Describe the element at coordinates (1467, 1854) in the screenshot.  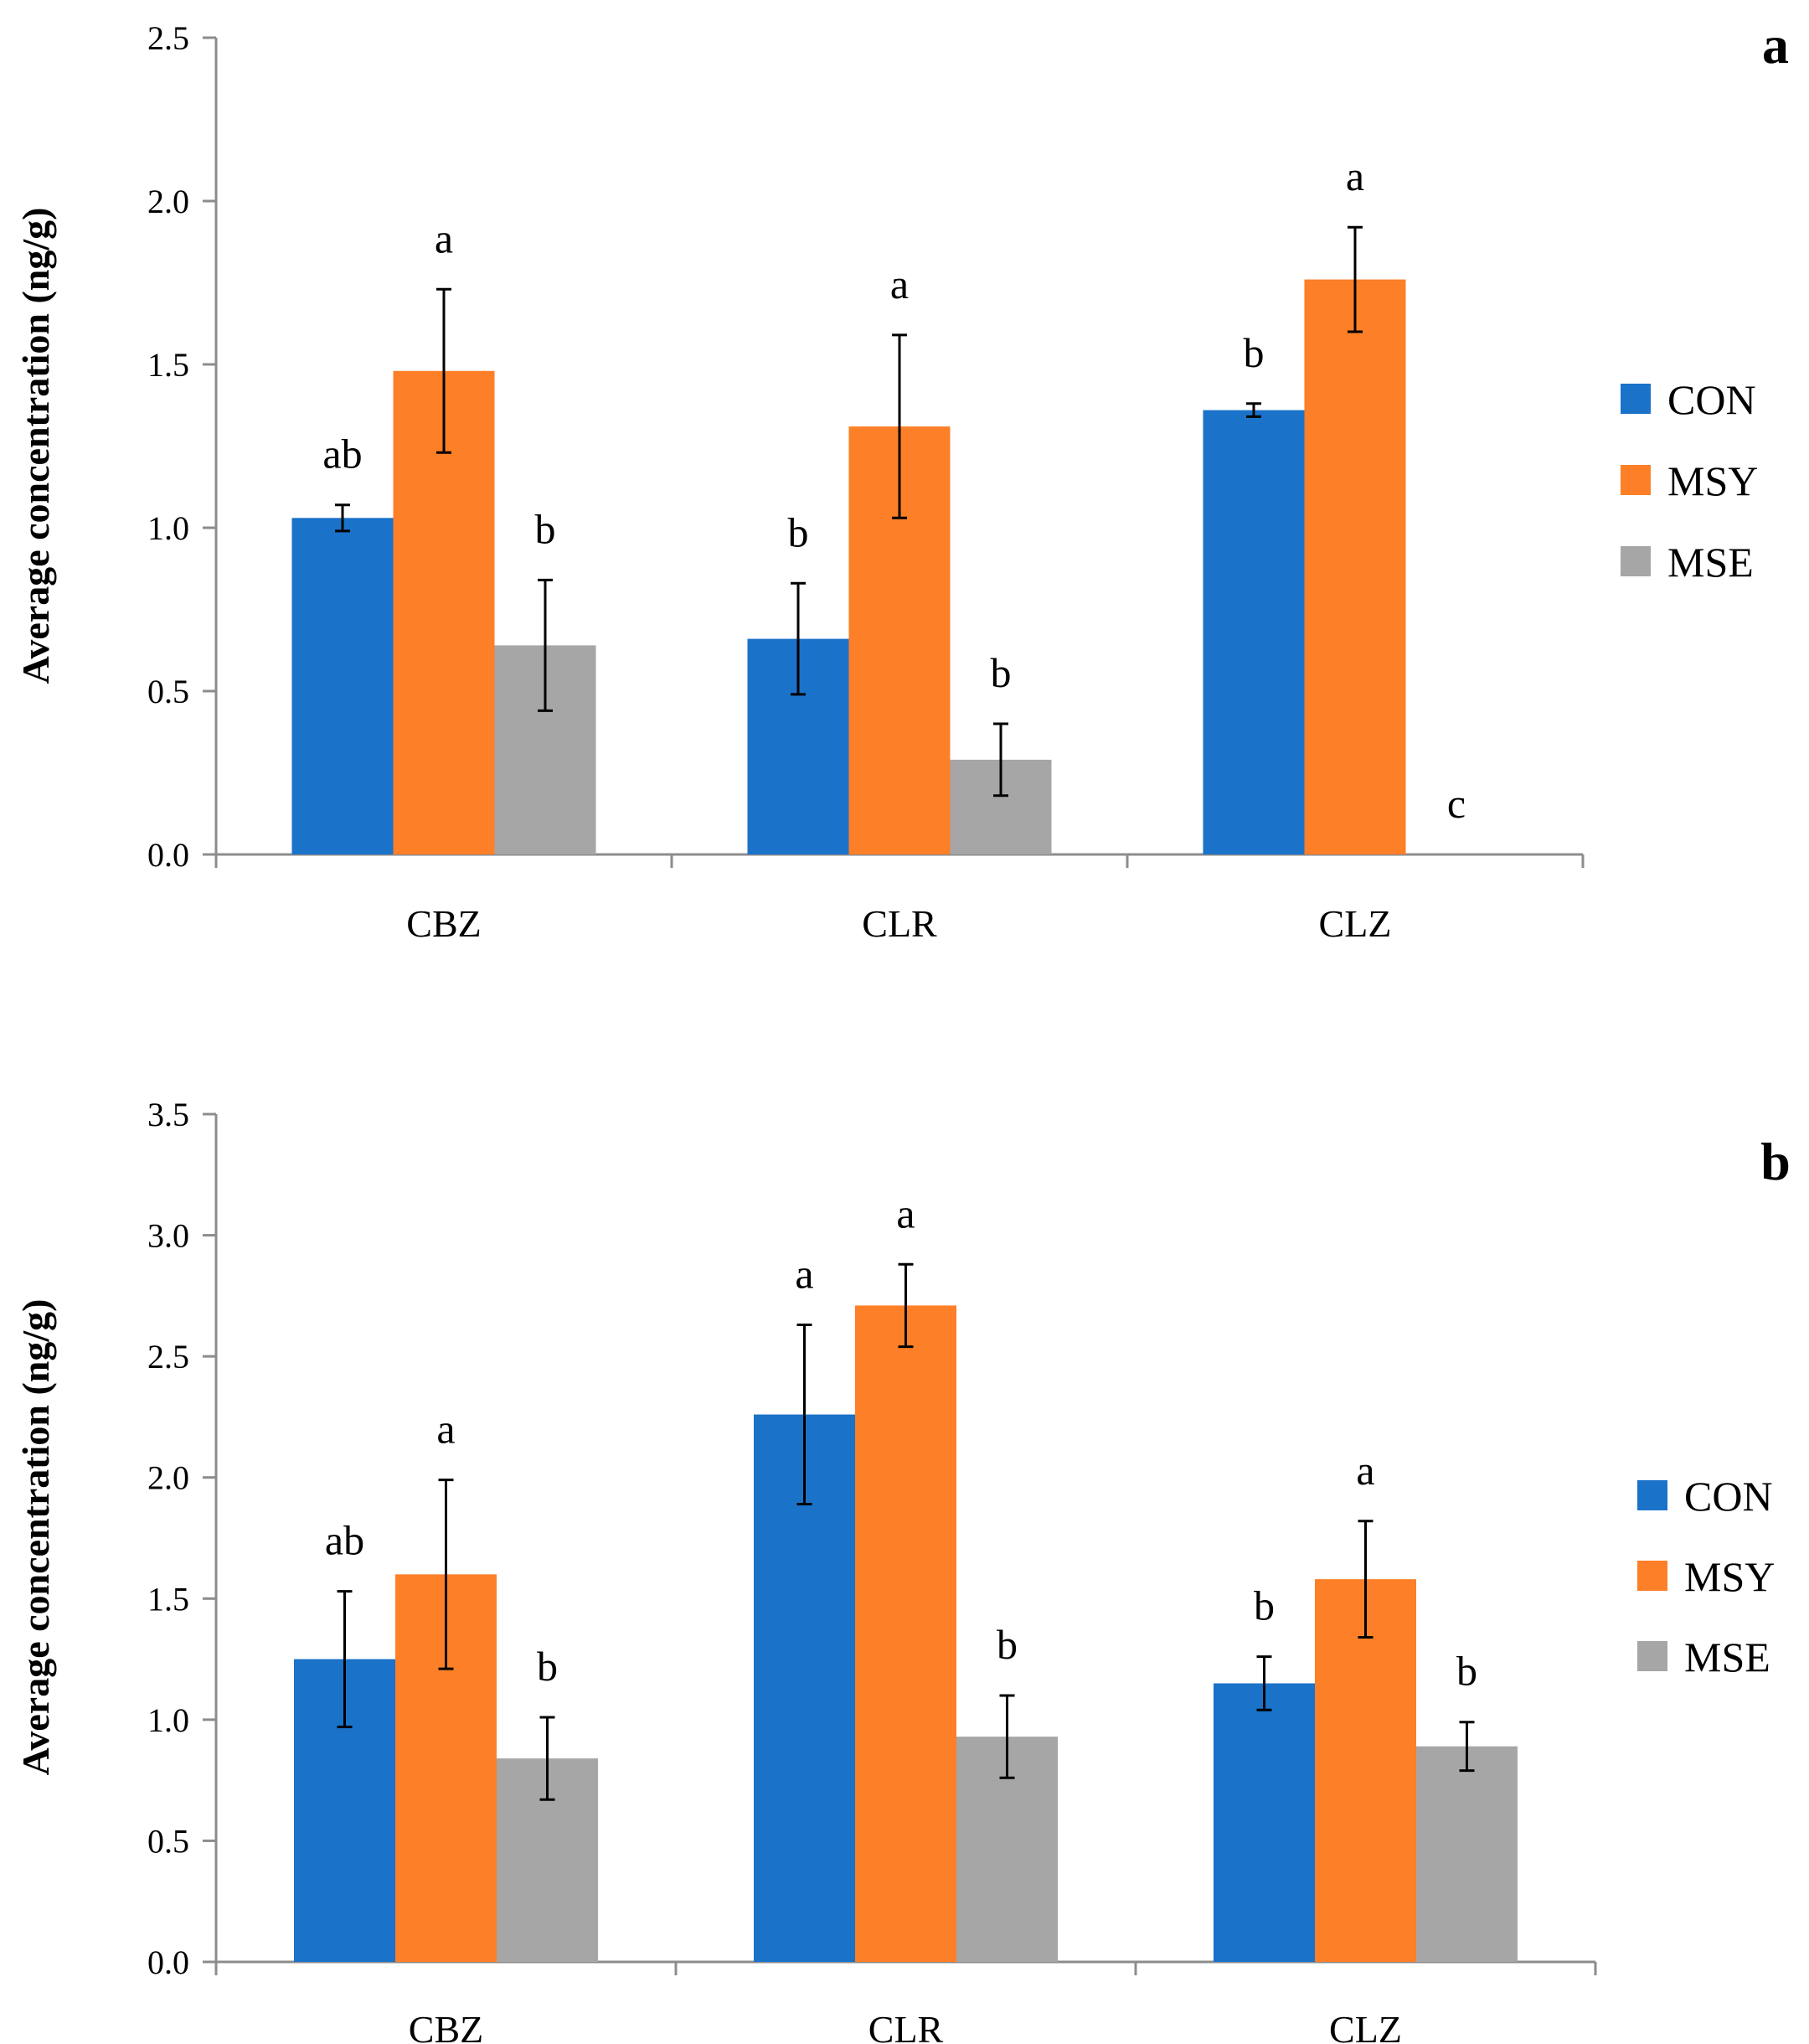
I see `bar-mse-clz` at that location.